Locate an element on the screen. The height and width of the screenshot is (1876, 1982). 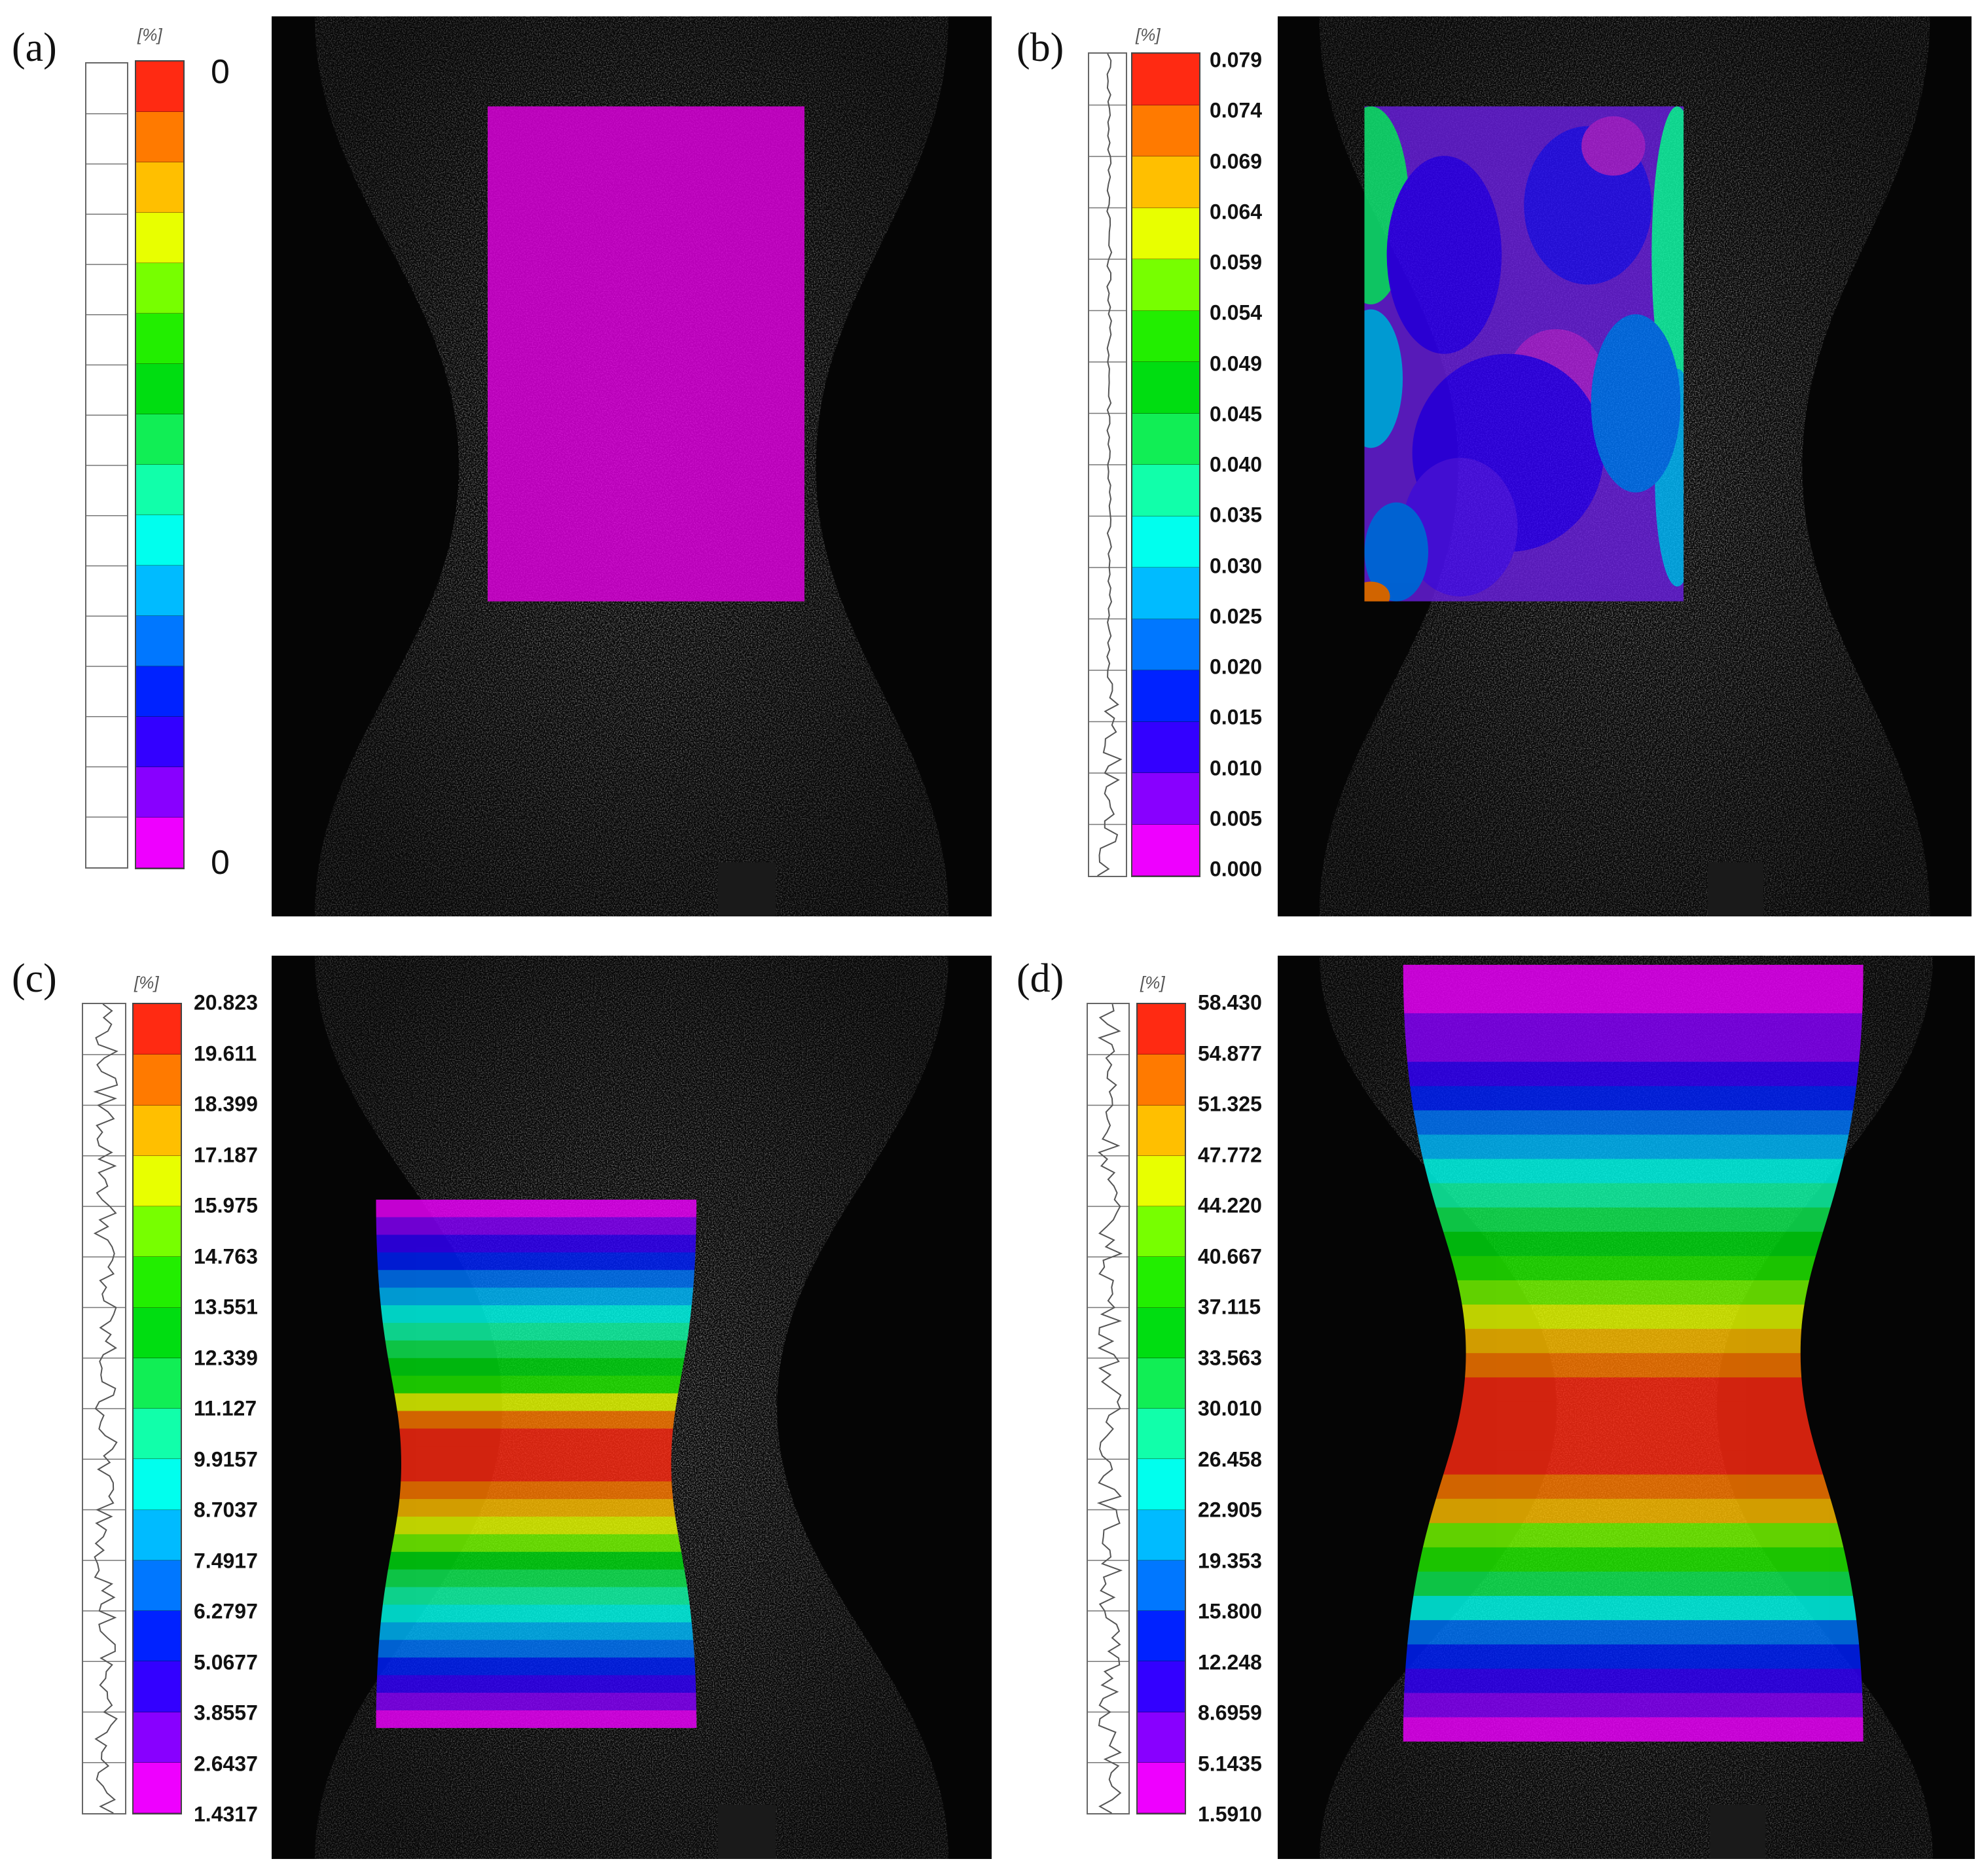
scale-tick-label: 15.975 is located at coordinates (226, 1205).